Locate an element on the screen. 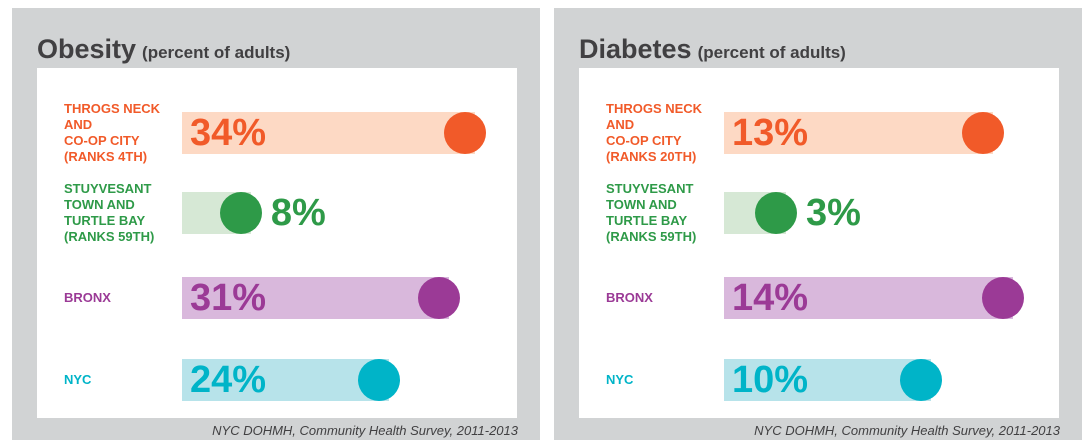 The image size is (1084, 447). value-label: 8% is located at coordinates (298, 213).